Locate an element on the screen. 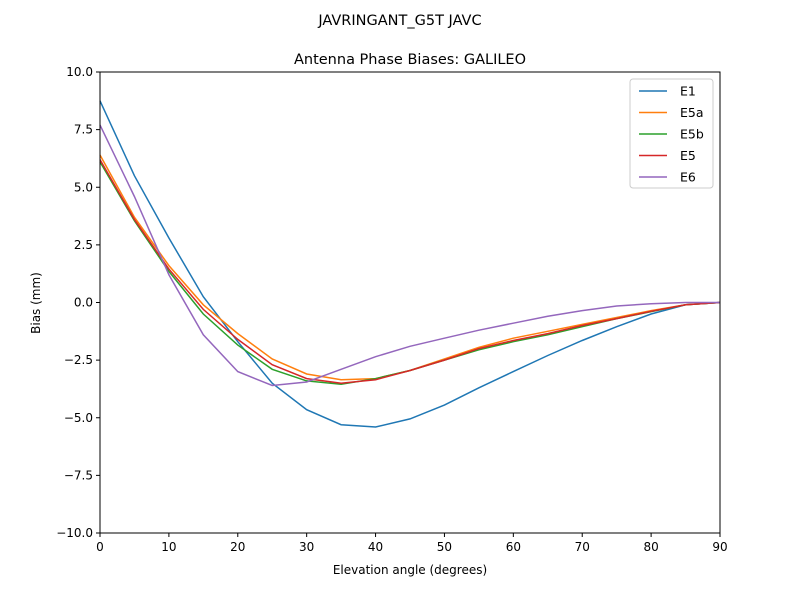  x-tick-label: 0 is located at coordinates (100, 547).